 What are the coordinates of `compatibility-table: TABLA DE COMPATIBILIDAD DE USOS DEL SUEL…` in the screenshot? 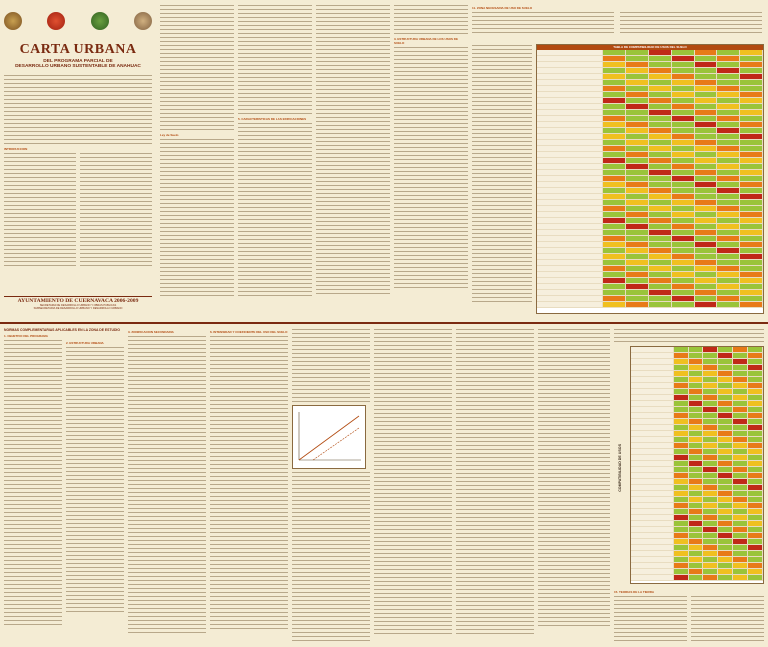 It's located at (650, 179).